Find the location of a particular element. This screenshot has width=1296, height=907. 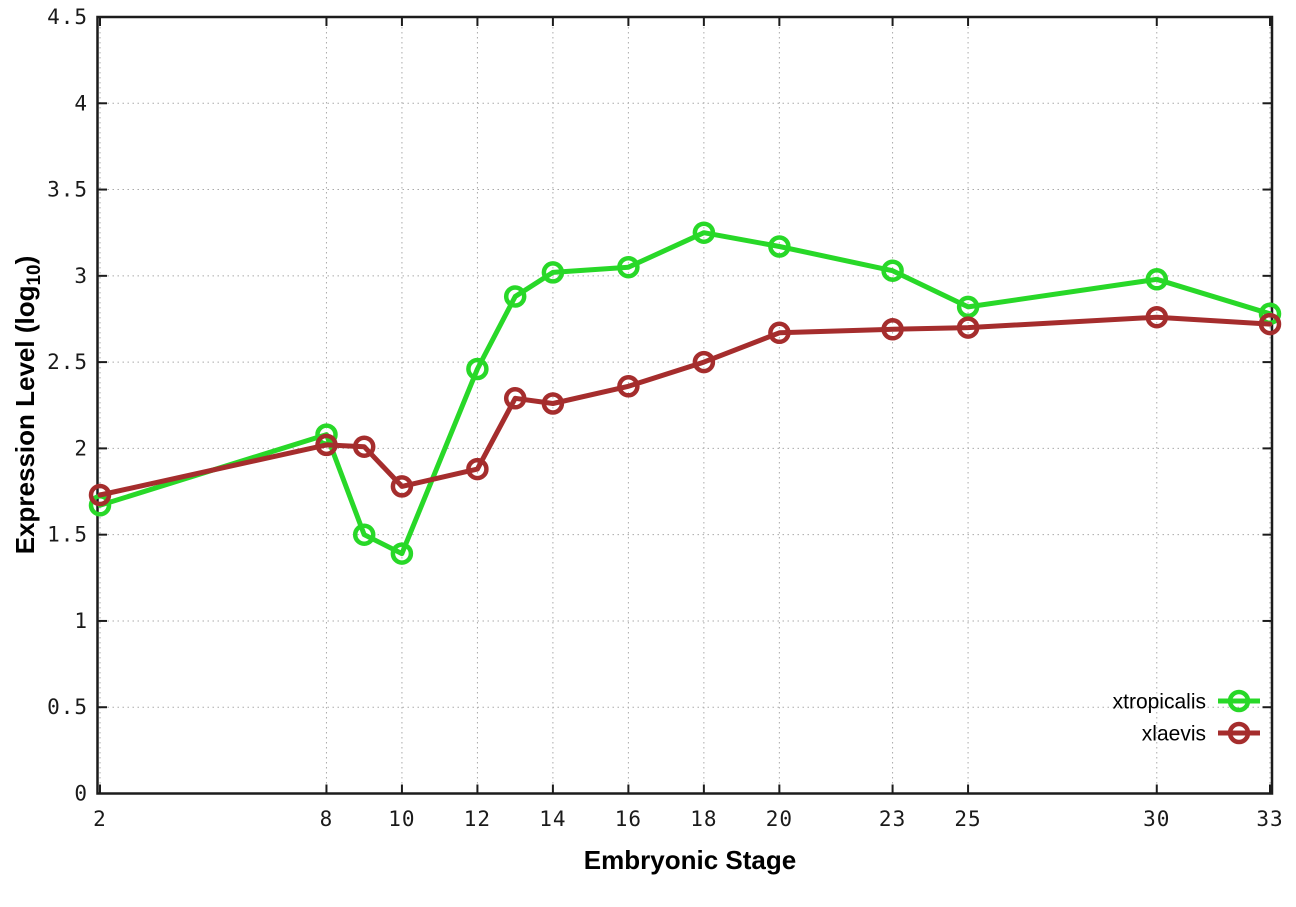

x-tick-label: 20 is located at coordinates (779, 819).